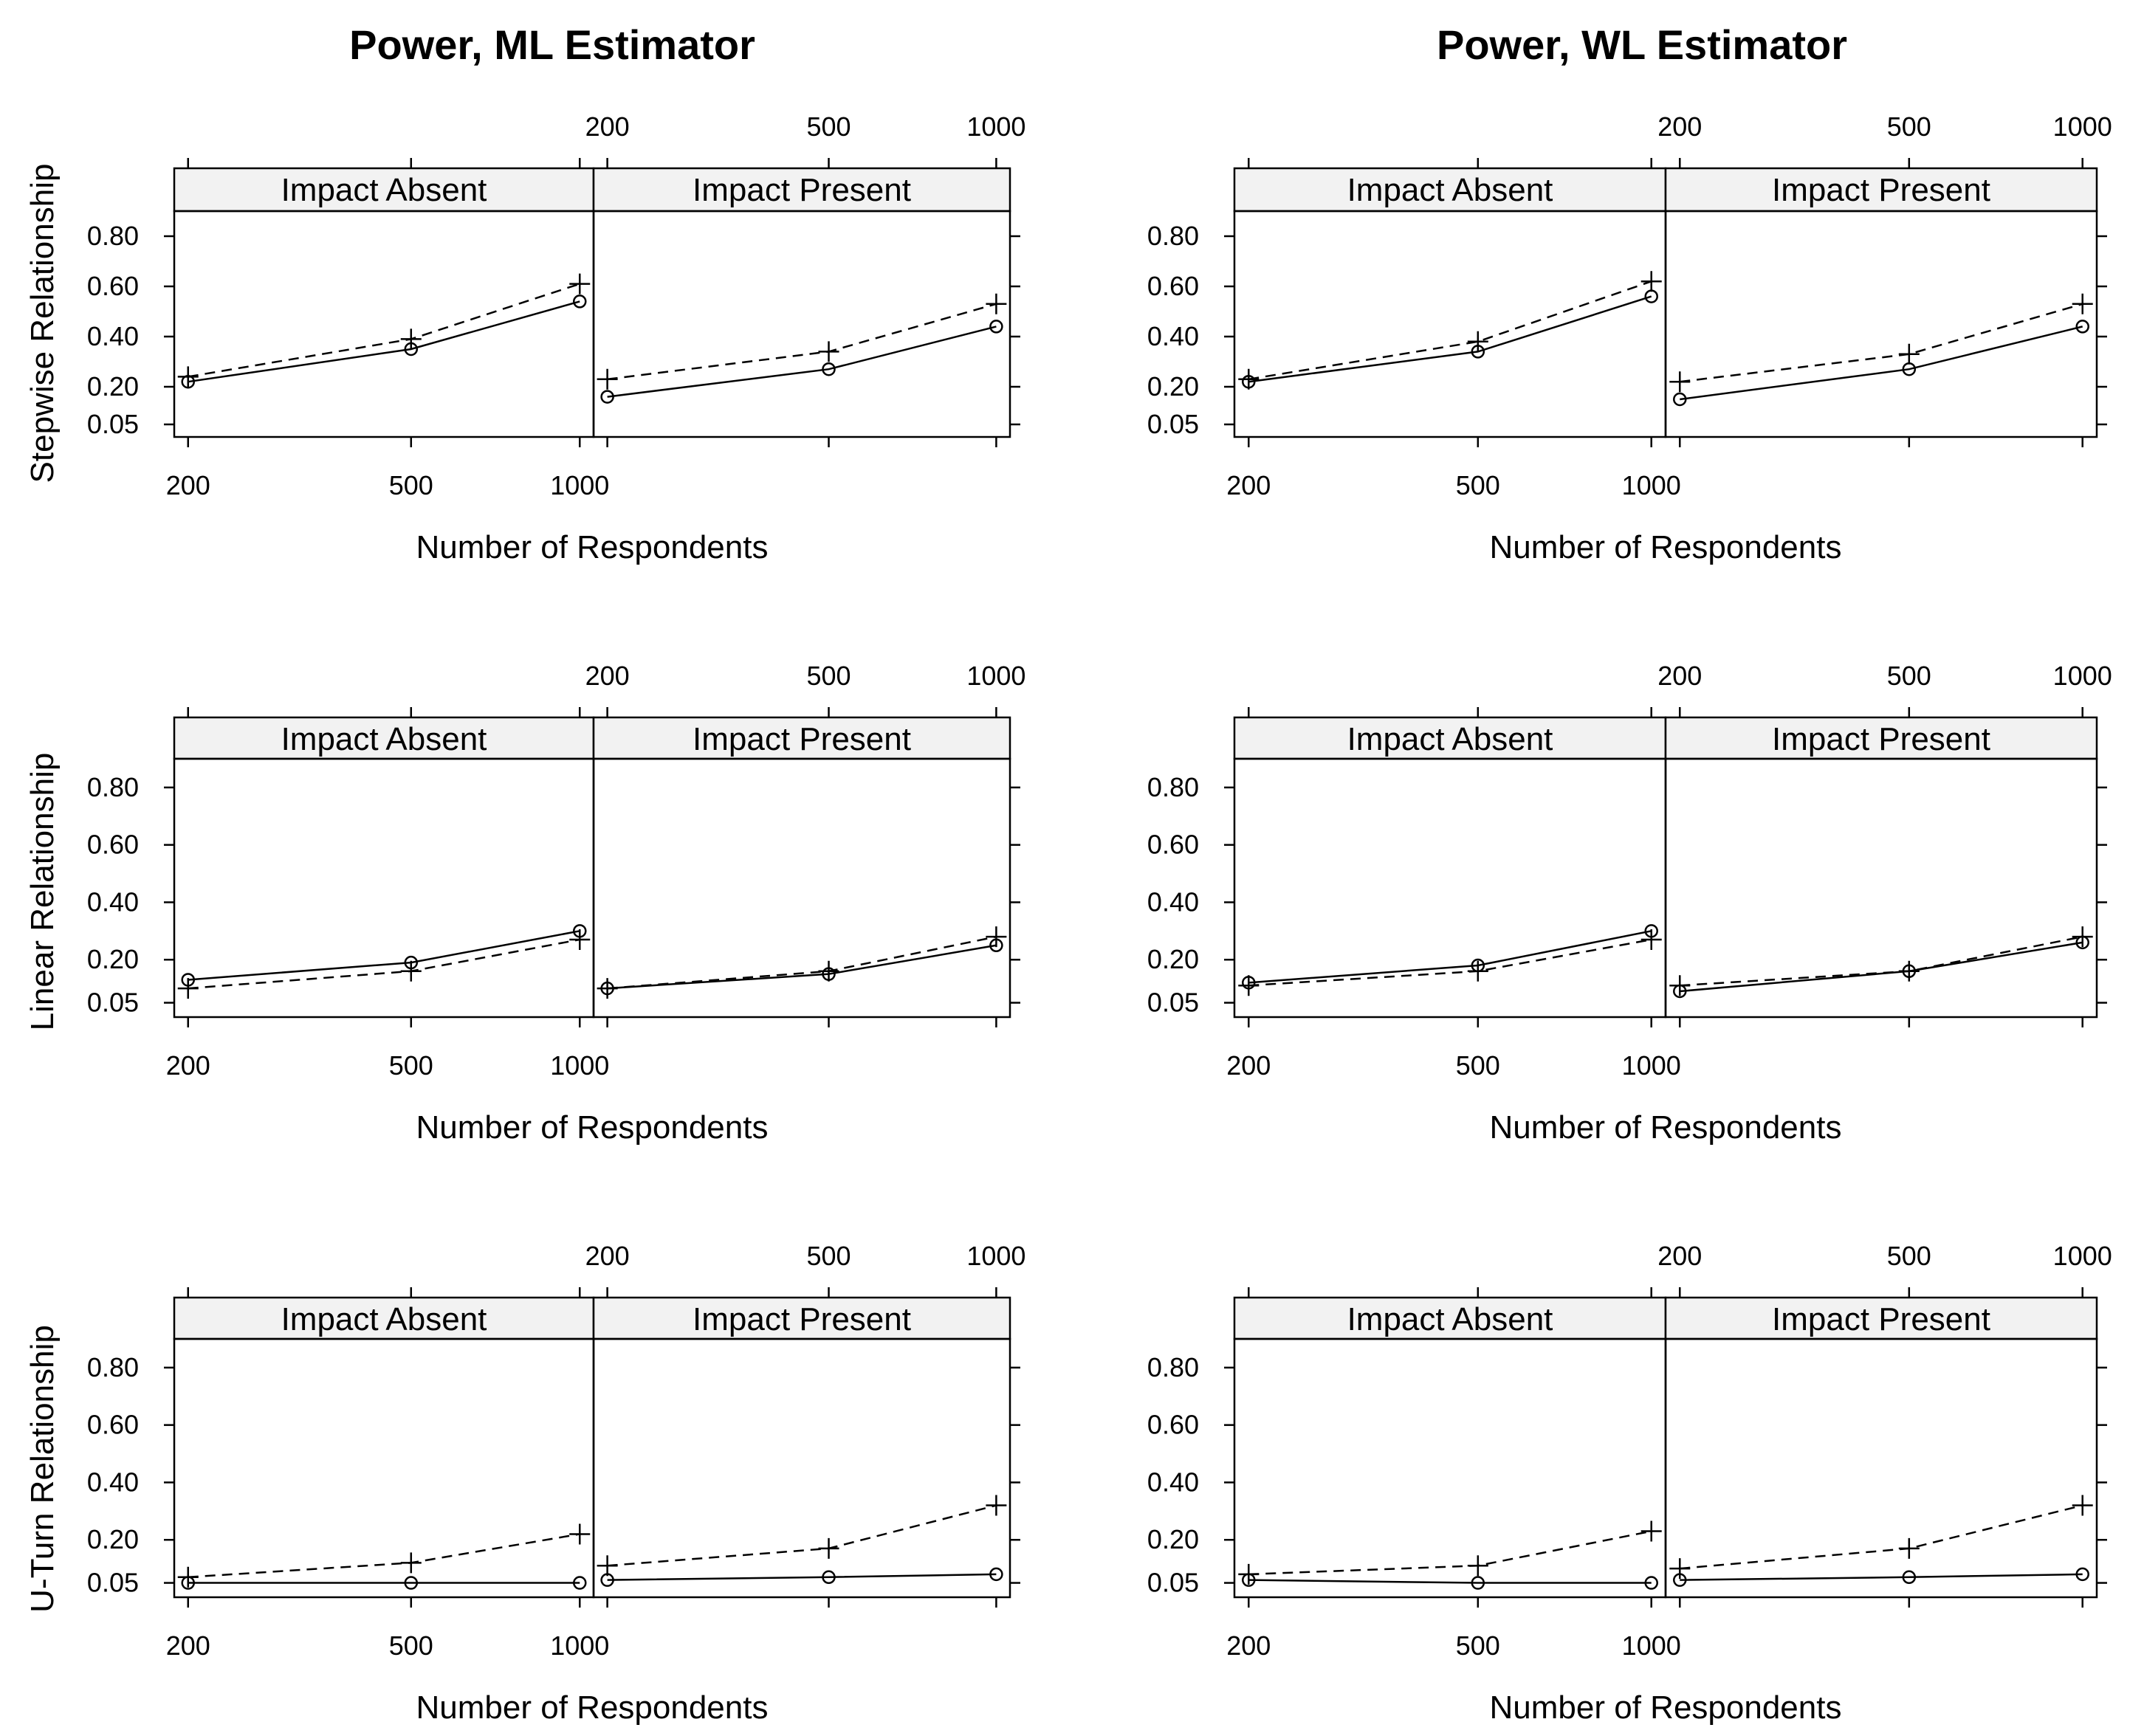 This screenshot has width=2144, height=1736. What do you see at coordinates (1248, 485) in the screenshot?
I see `x-tick-label: 200` at bounding box center [1248, 485].